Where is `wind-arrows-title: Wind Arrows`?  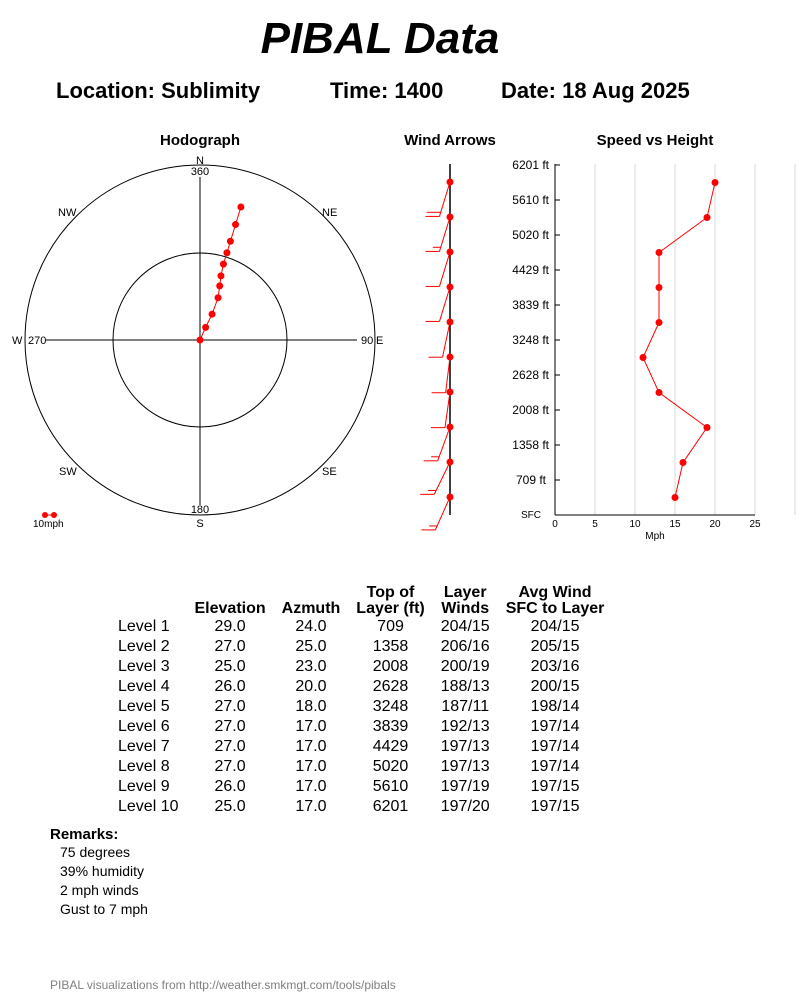
wind-arrows-title: Wind Arrows is located at coordinates (450, 140).